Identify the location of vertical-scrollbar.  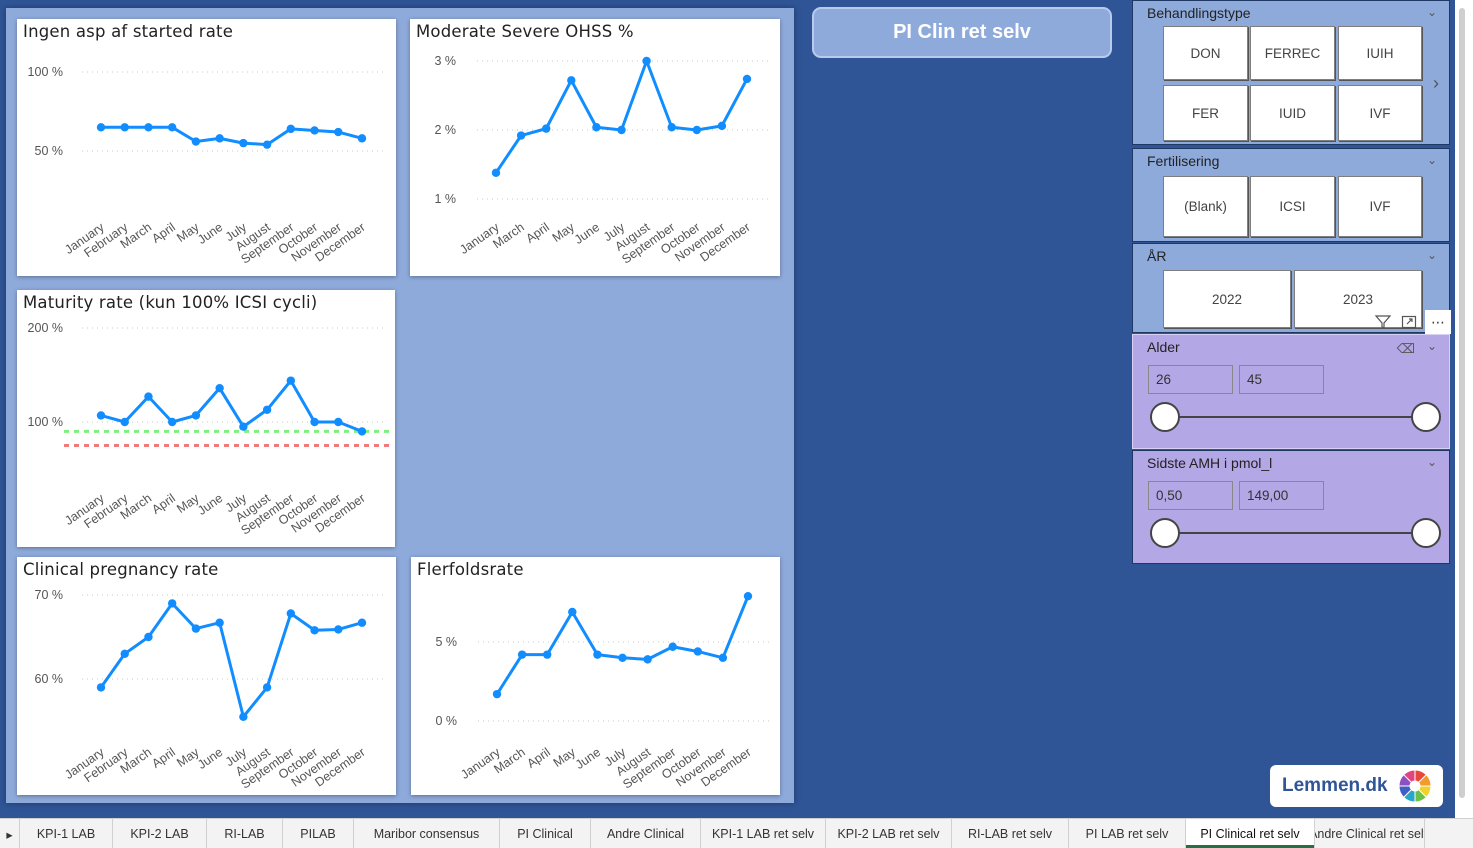
(1464, 409).